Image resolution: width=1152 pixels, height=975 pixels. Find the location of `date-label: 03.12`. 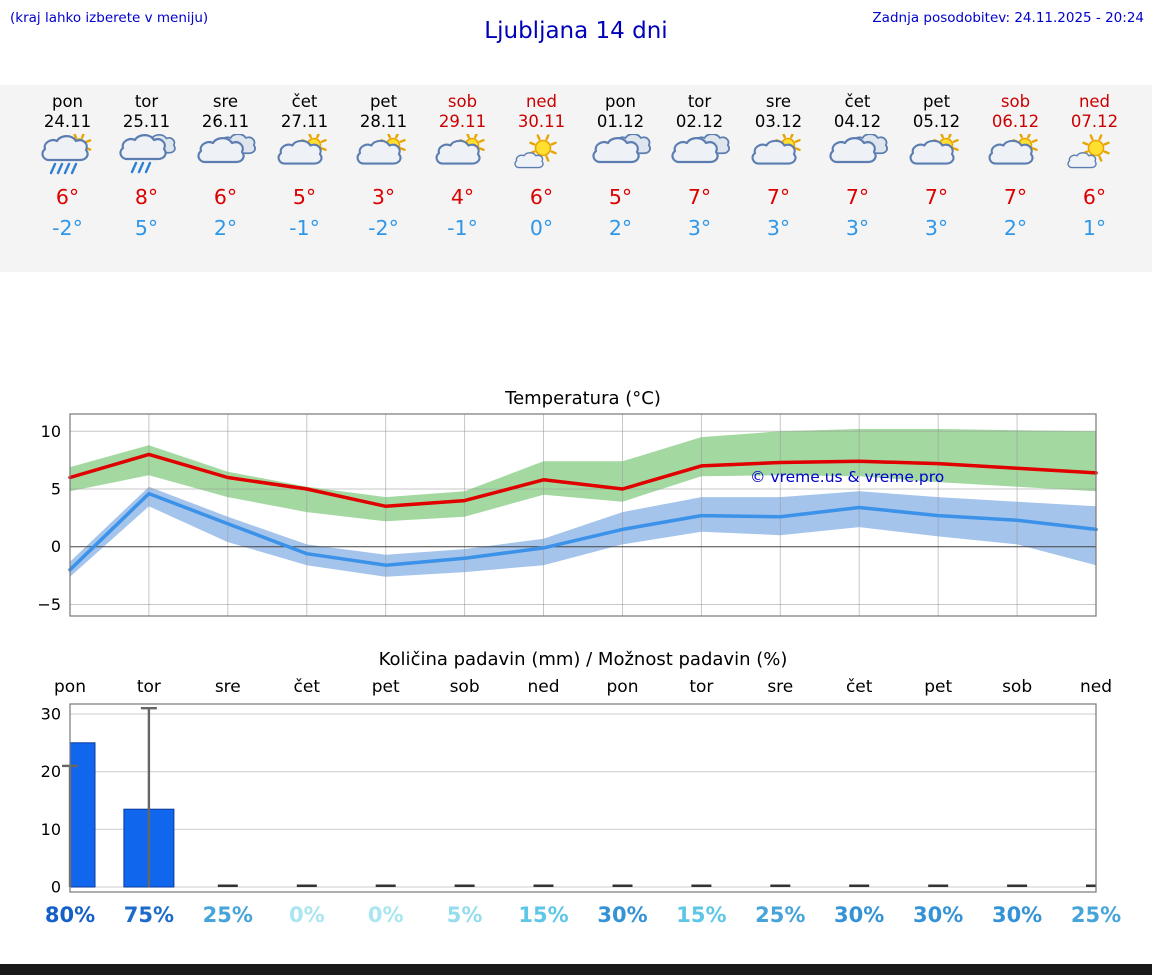

date-label: 03.12 is located at coordinates (778, 121).